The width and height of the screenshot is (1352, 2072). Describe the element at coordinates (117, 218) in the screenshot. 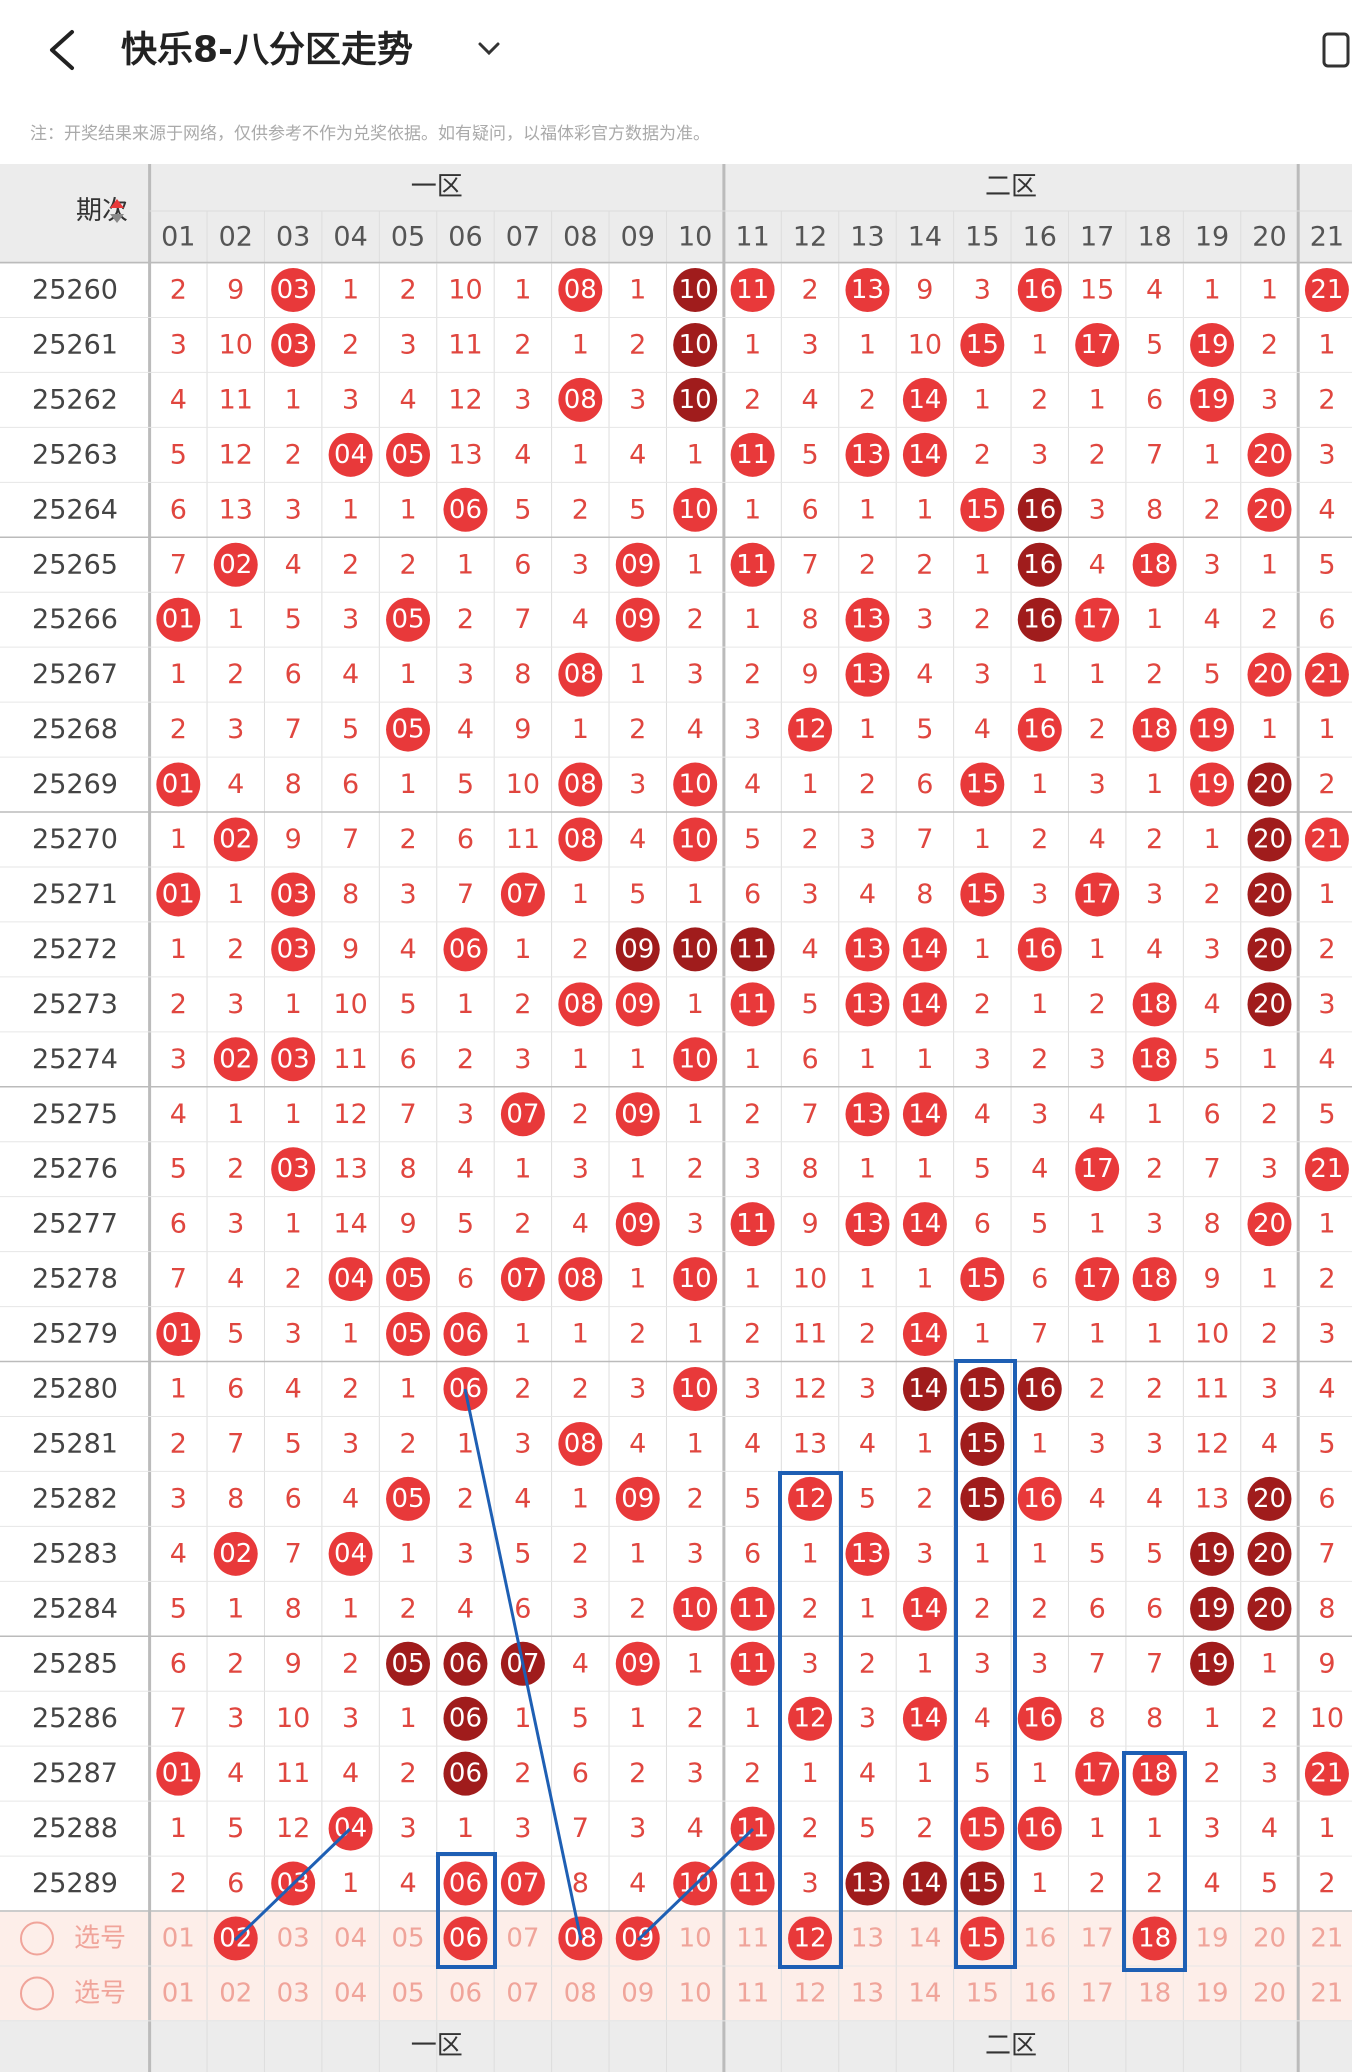

I see `sort-down` at that location.